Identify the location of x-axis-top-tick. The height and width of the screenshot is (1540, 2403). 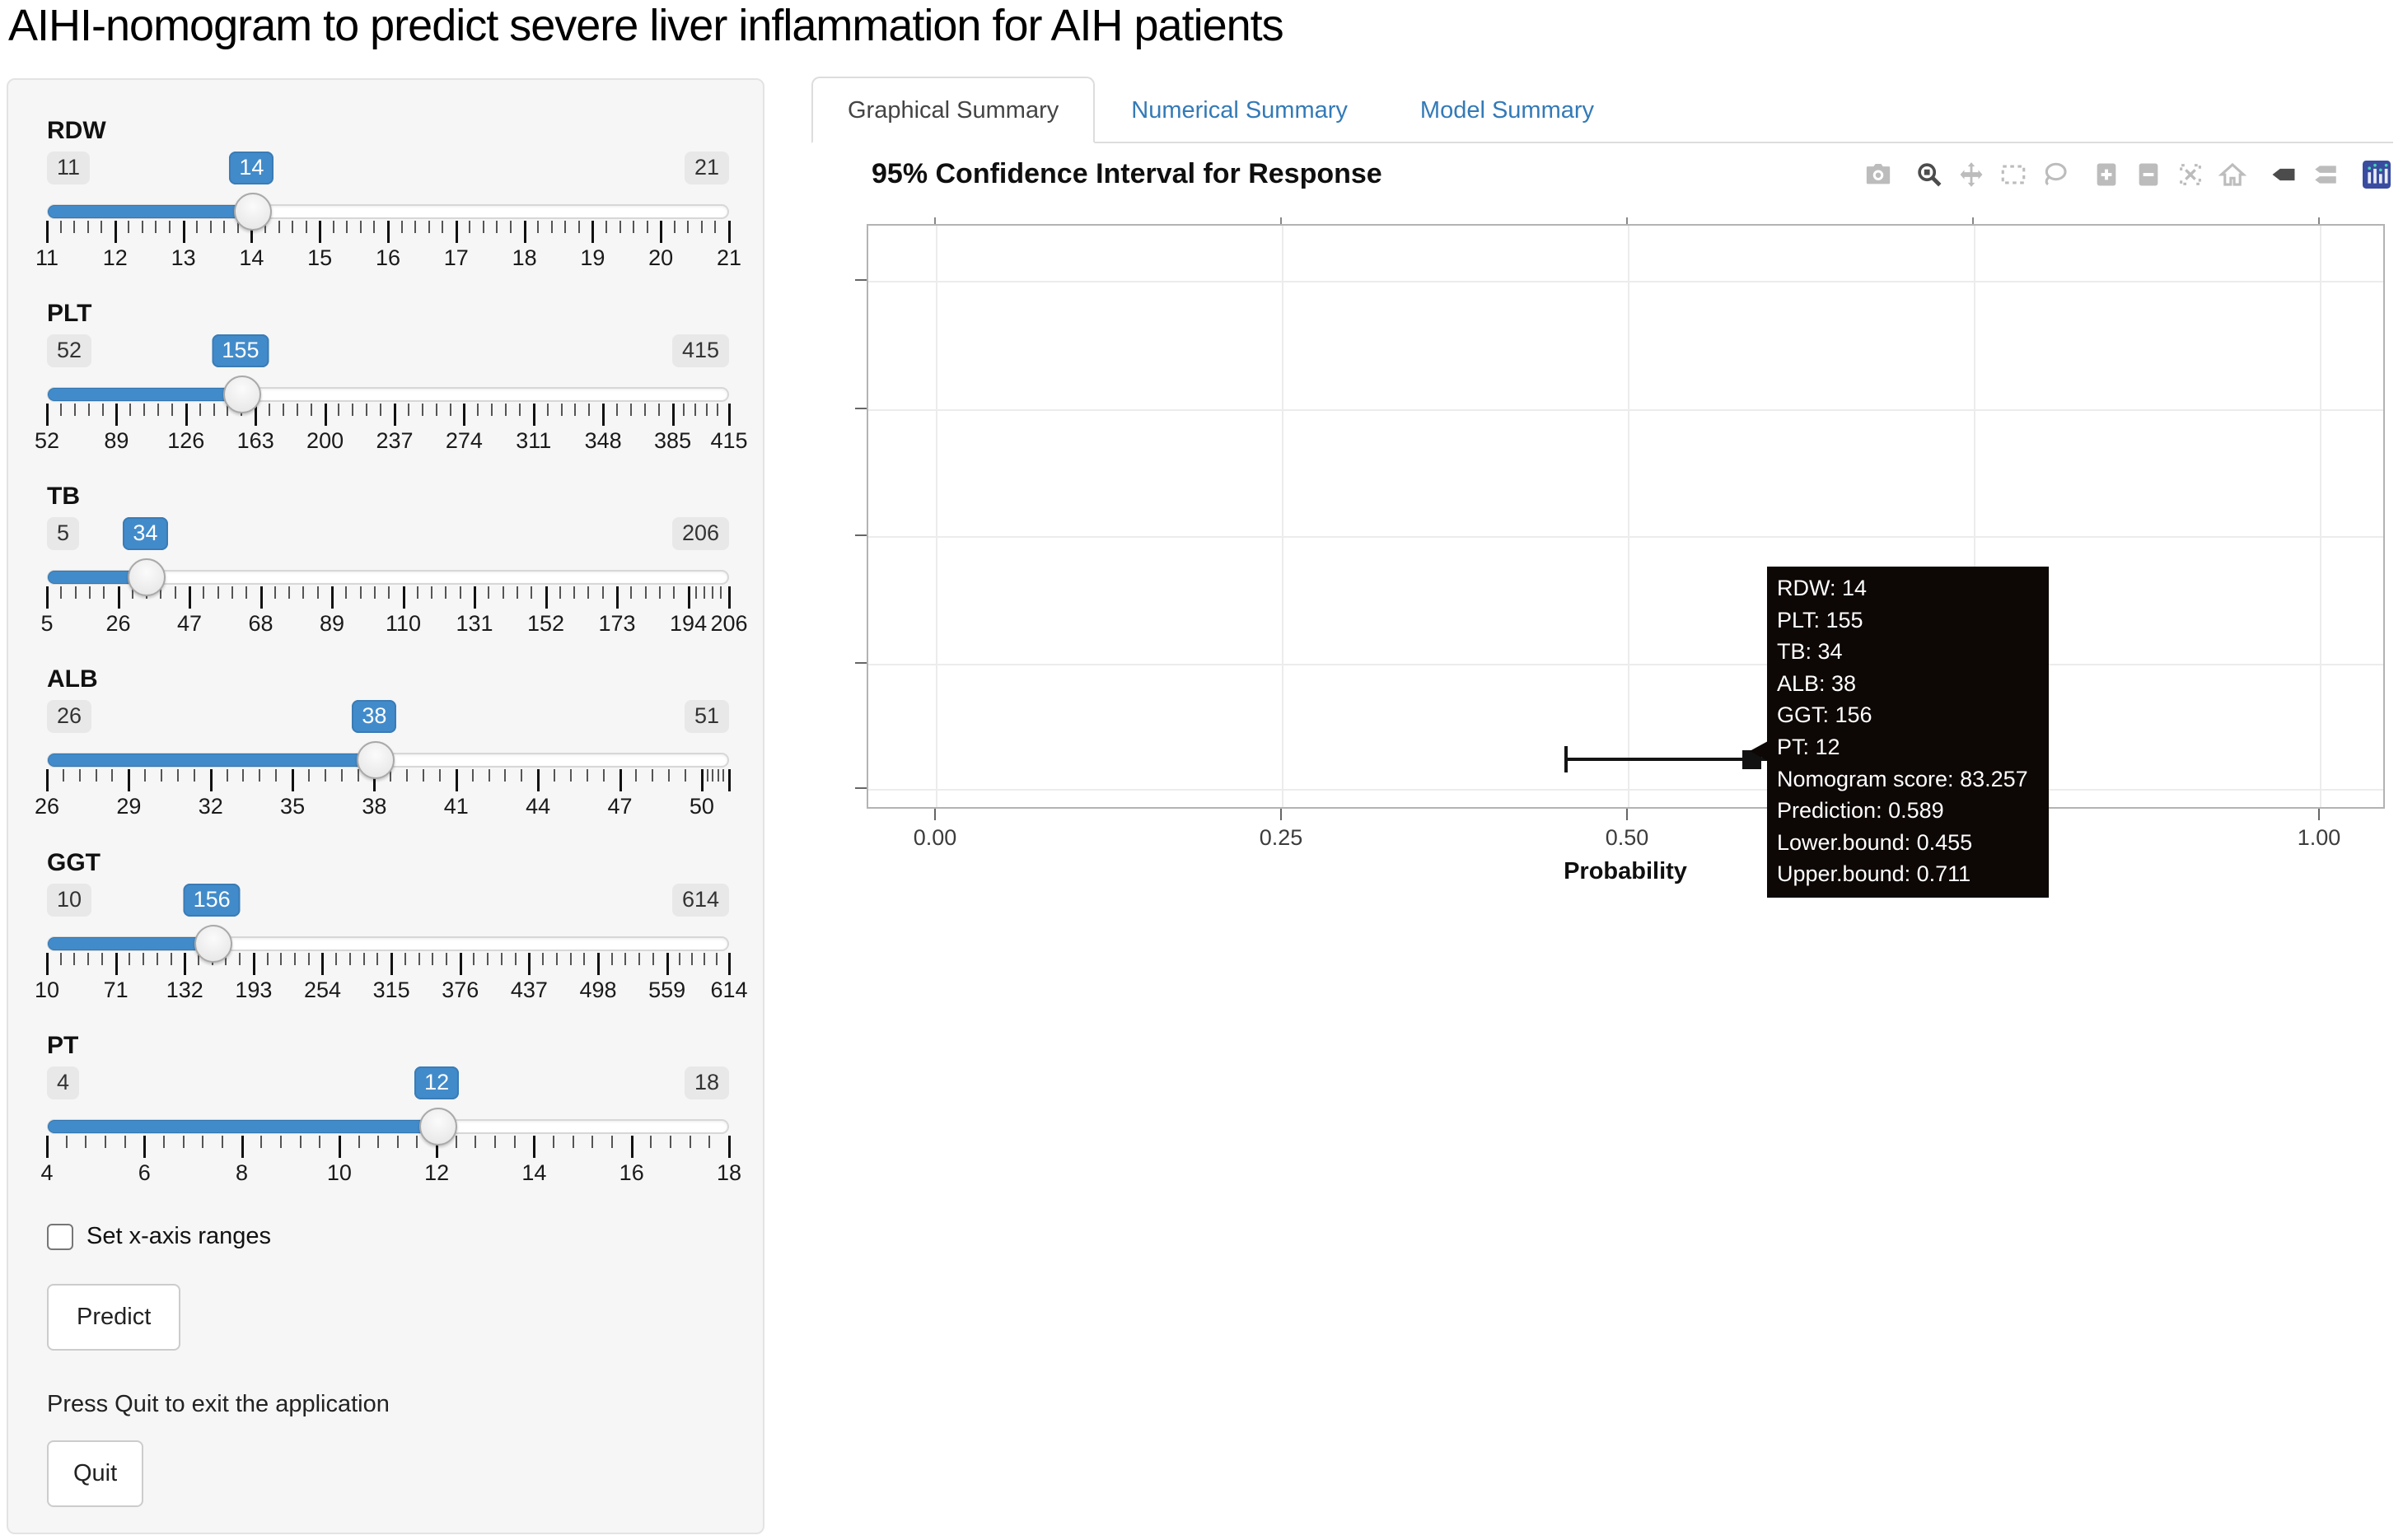
(1281, 220).